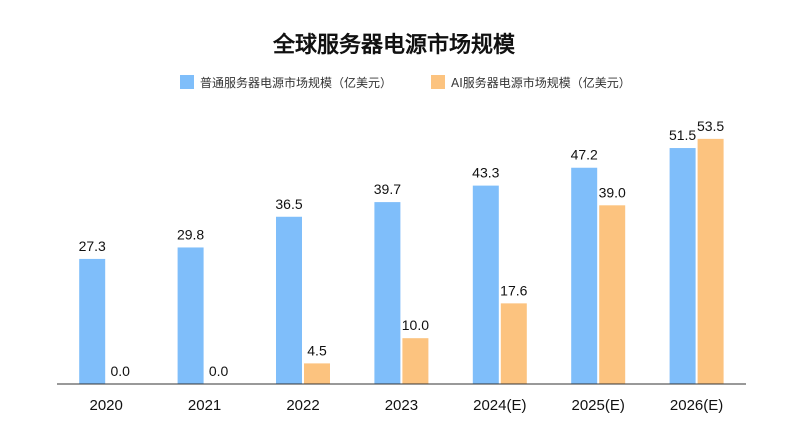 The image size is (788, 436). I want to click on x-tick-label-6: 2026(E), so click(696, 405).